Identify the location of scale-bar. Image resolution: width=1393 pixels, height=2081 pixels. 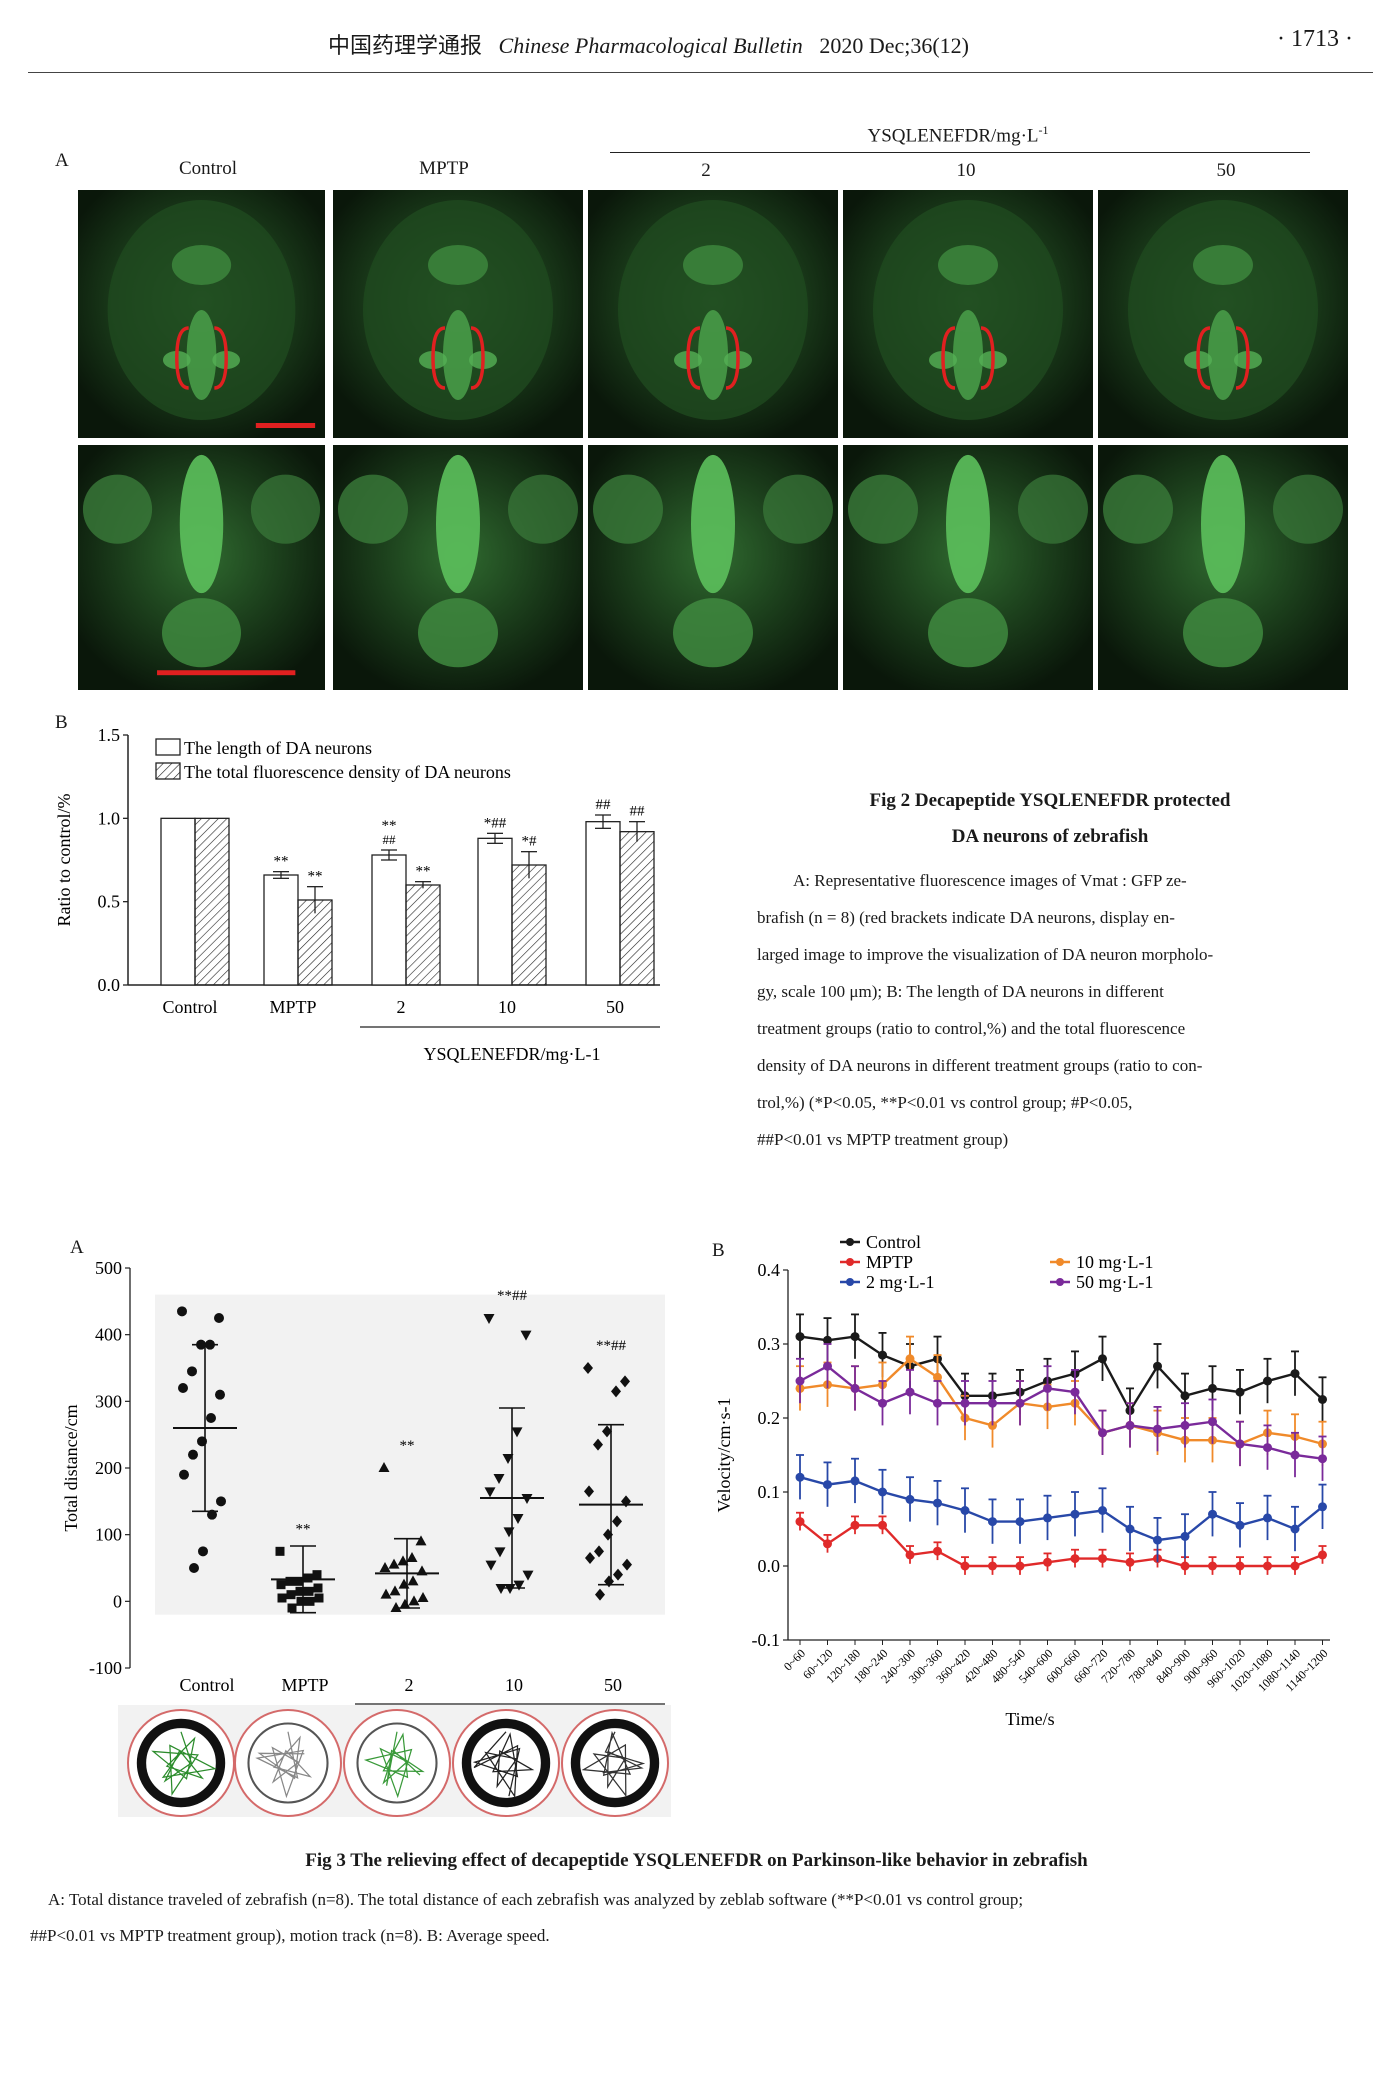
(226, 673).